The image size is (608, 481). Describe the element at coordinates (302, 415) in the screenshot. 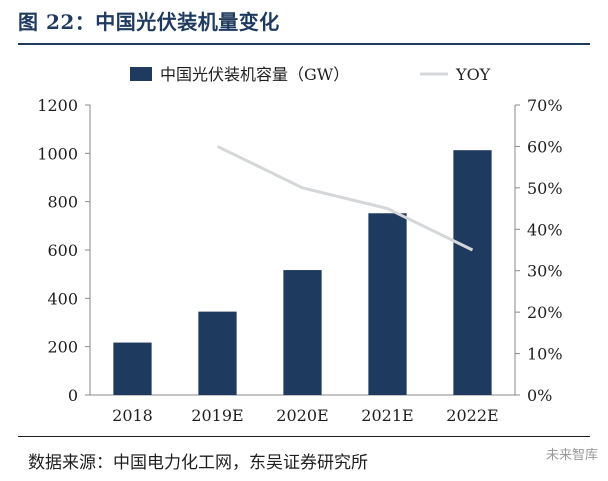

I see `x-tick-label: 2020E` at that location.